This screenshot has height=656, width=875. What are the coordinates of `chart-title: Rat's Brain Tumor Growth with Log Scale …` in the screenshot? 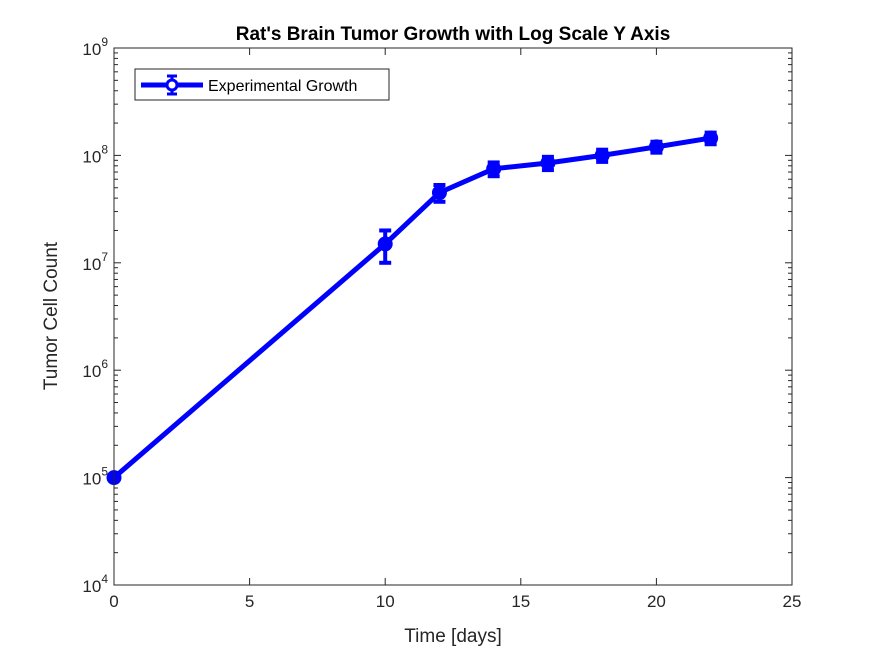 It's located at (453, 34).